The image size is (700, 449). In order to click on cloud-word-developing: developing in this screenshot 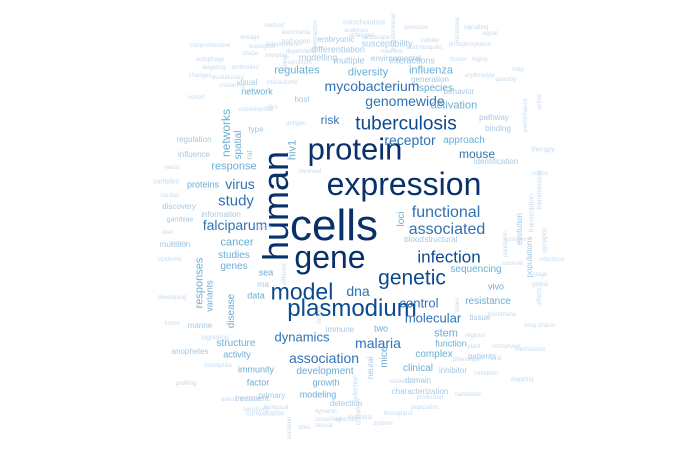, I will do `click(172, 298)`.